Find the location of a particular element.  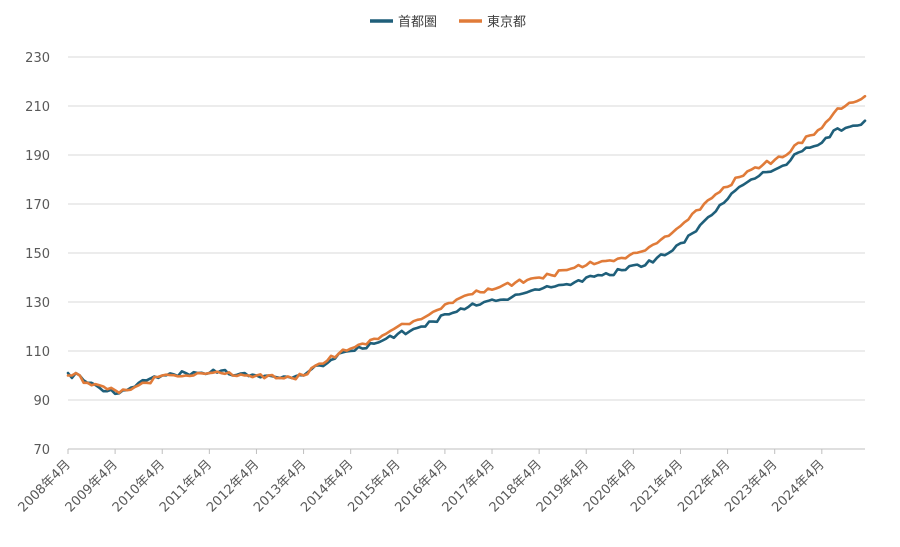

legend-label-shutoken: 首都圏 is located at coordinates (417, 22).